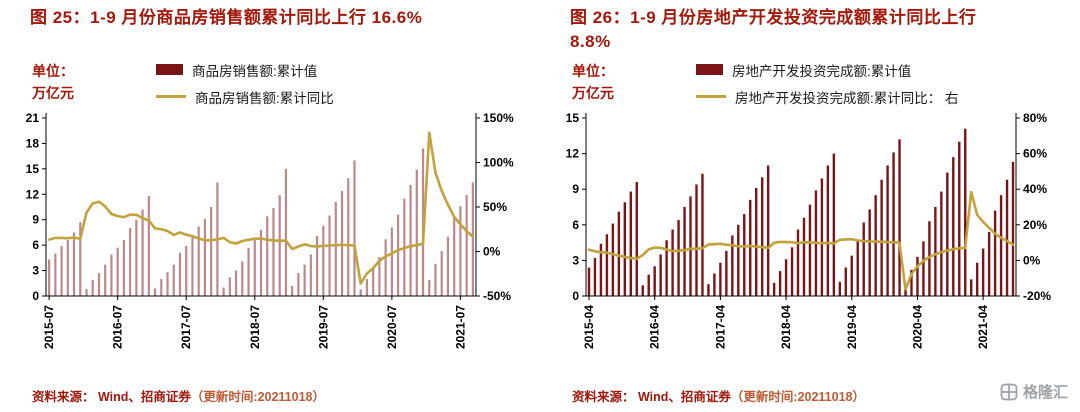 This screenshot has height=412, width=1080. What do you see at coordinates (983, 327) in the screenshot?
I see `svg-text: 2021-04` at bounding box center [983, 327].